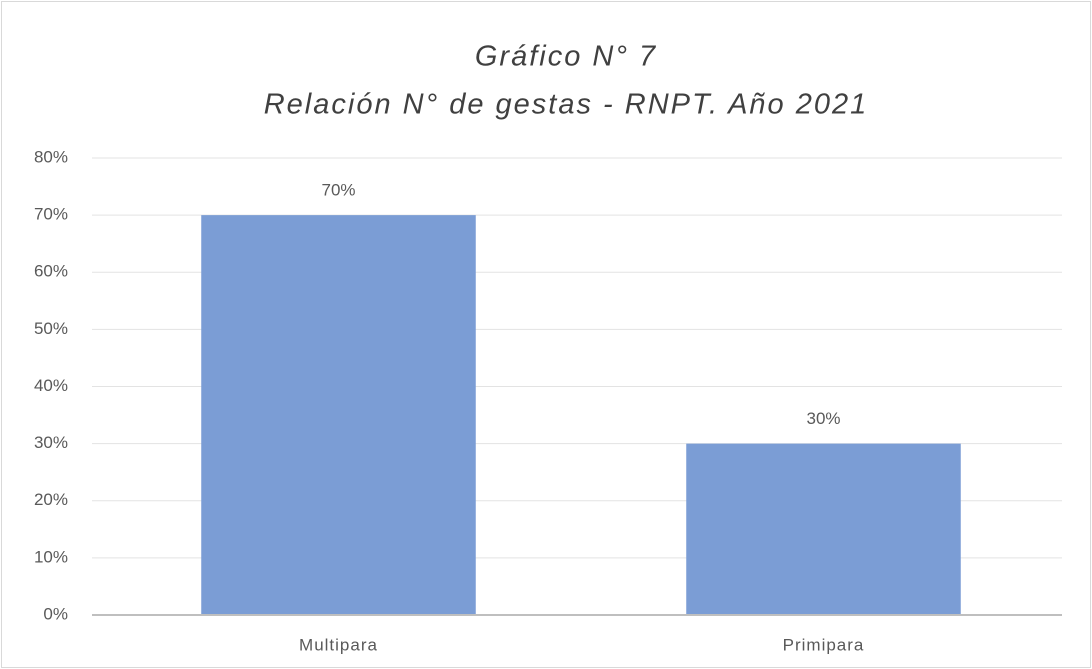  Describe the element at coordinates (823, 529) in the screenshot. I see `bar` at that location.